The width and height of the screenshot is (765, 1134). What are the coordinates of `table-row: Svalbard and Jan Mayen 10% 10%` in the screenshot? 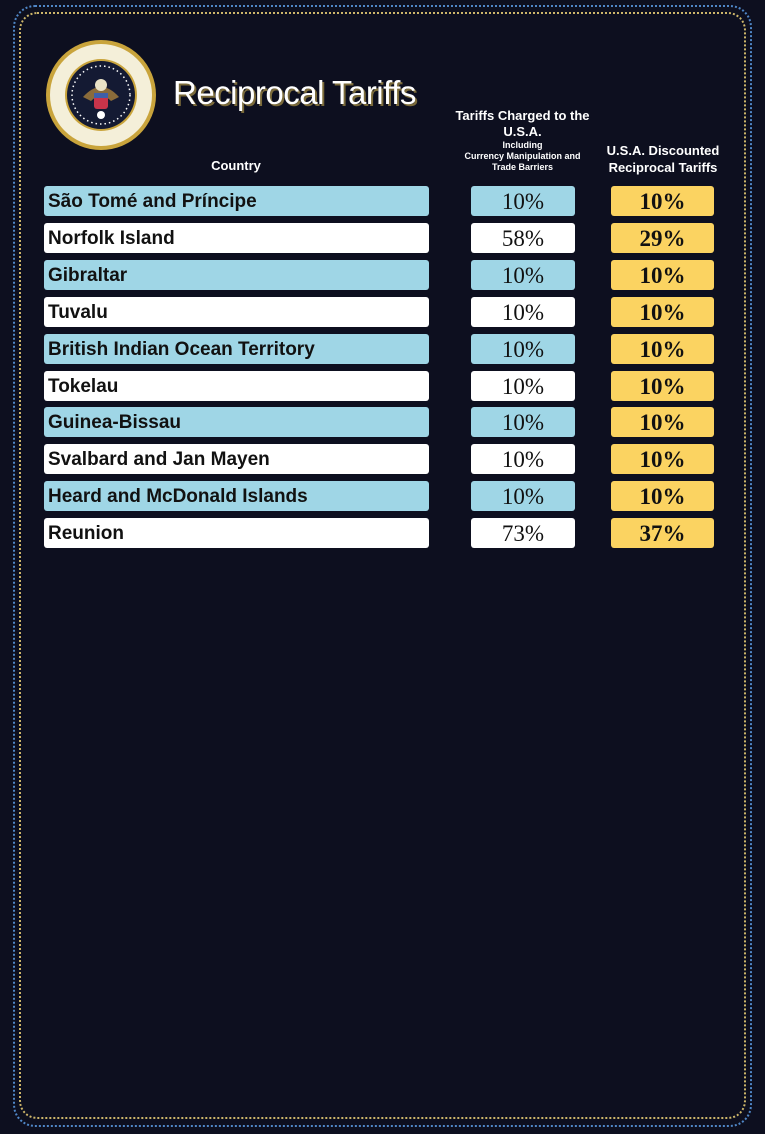 It's located at (382, 459).